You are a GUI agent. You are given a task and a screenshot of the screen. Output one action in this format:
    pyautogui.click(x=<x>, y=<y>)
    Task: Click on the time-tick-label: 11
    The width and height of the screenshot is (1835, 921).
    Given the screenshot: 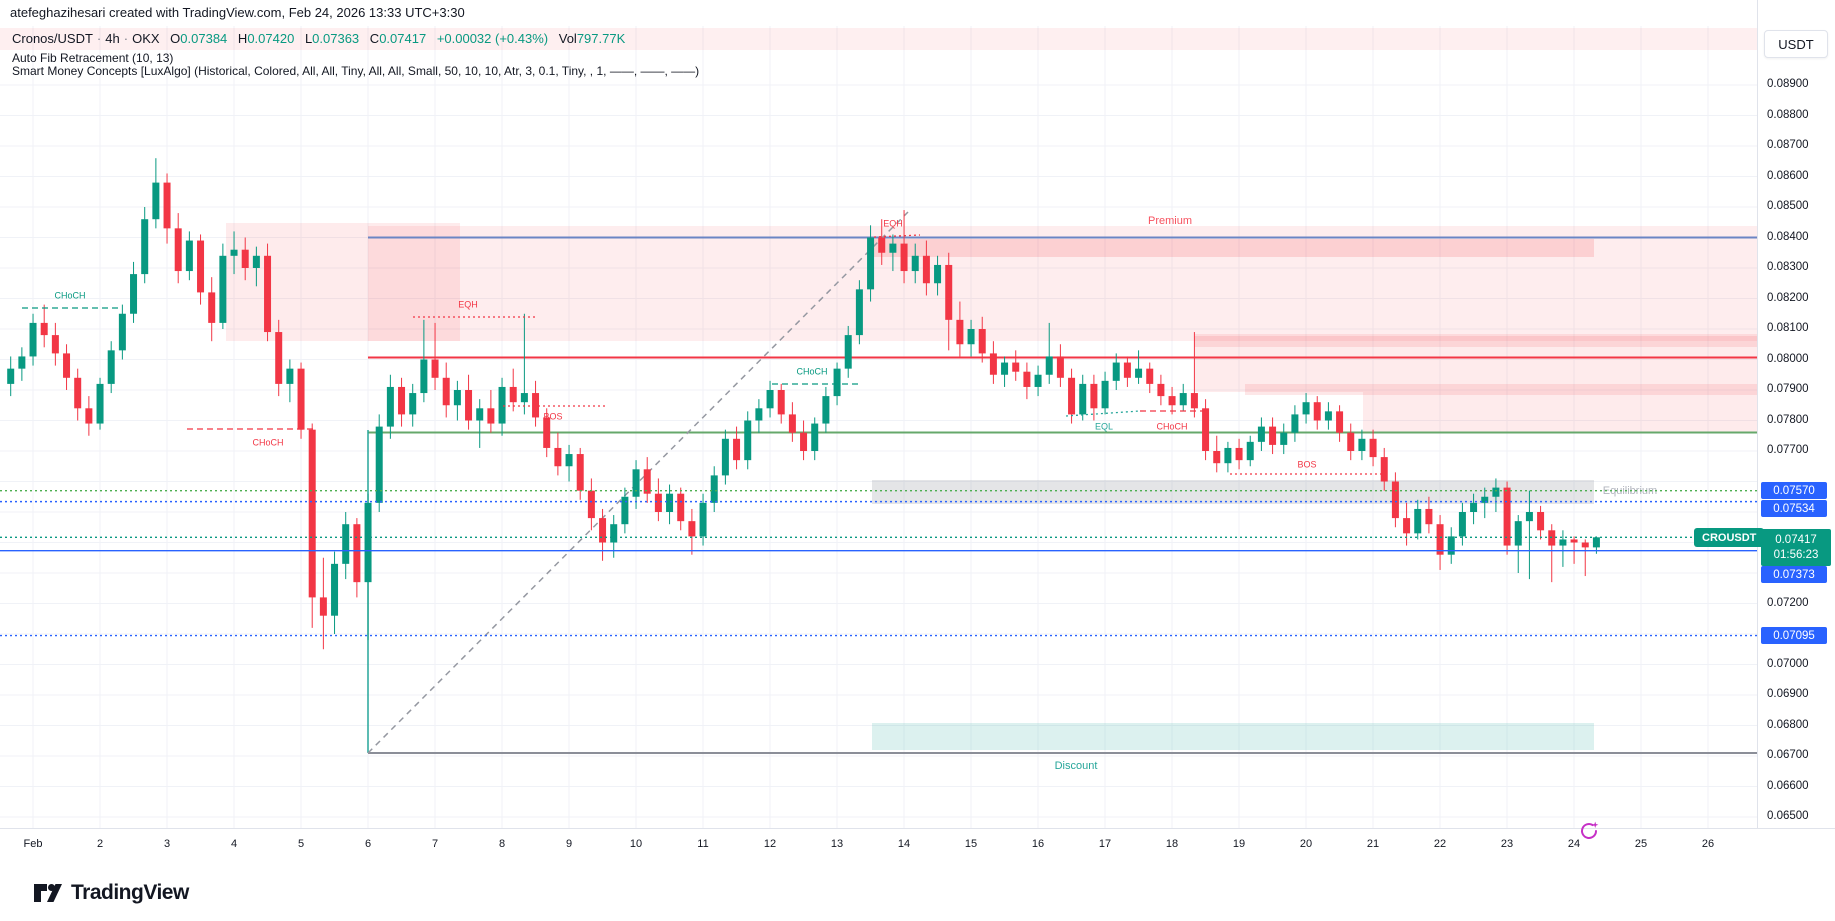 What is the action you would take?
    pyautogui.click(x=703, y=844)
    